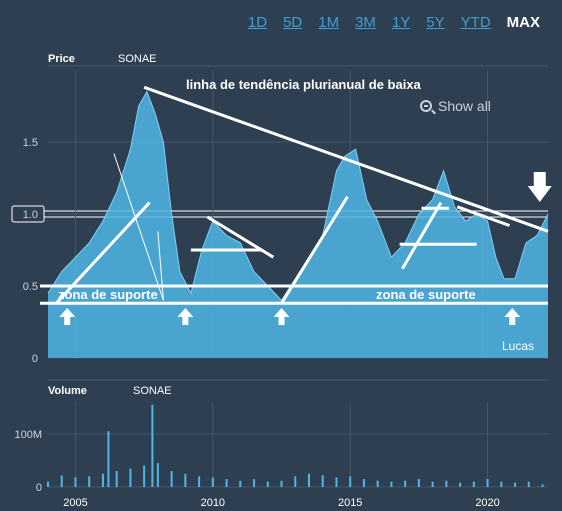 Image resolution: width=562 pixels, height=511 pixels. Describe the element at coordinates (523, 22) in the screenshot. I see `range-max-button: MAX` at that location.